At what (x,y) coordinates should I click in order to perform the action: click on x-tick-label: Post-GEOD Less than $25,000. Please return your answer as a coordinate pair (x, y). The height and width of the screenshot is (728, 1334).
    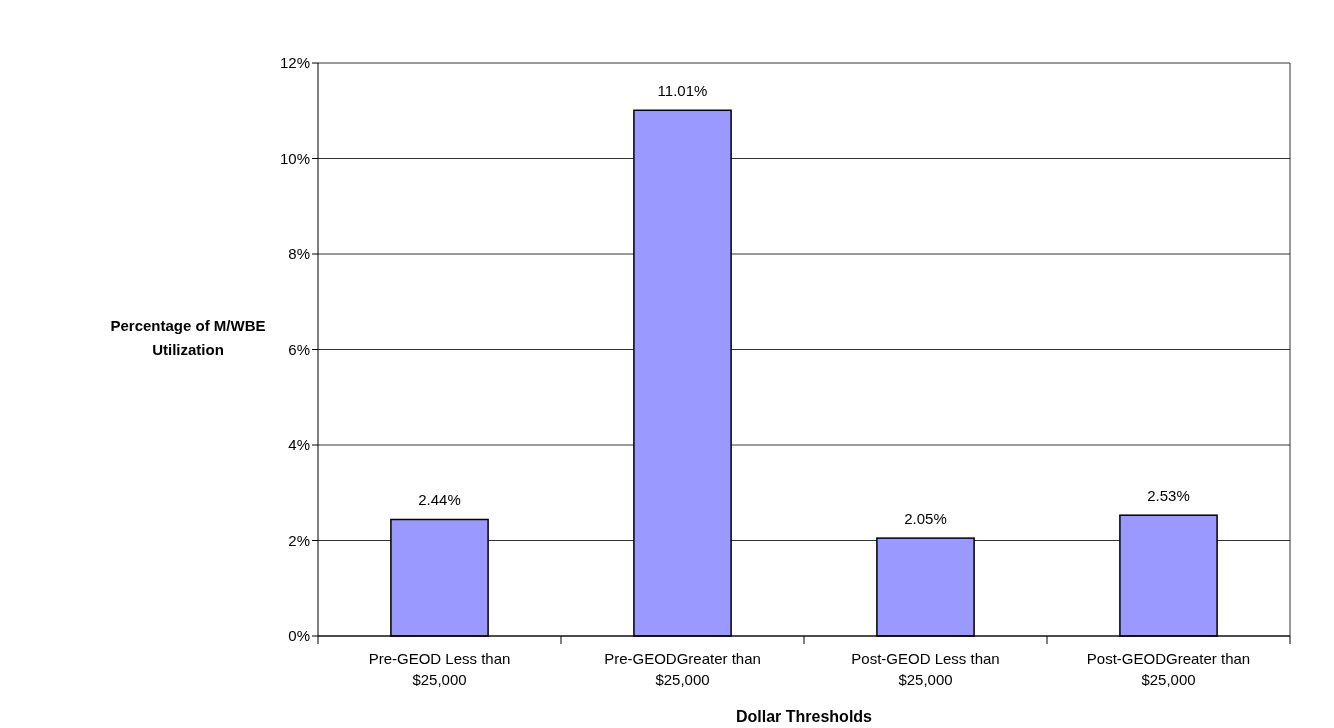
    Looking at the image, I should click on (925, 669).